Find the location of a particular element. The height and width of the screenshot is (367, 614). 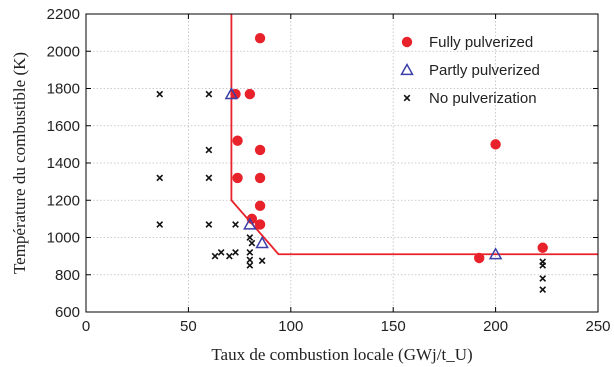

legend-marker-x is located at coordinates (407, 98).